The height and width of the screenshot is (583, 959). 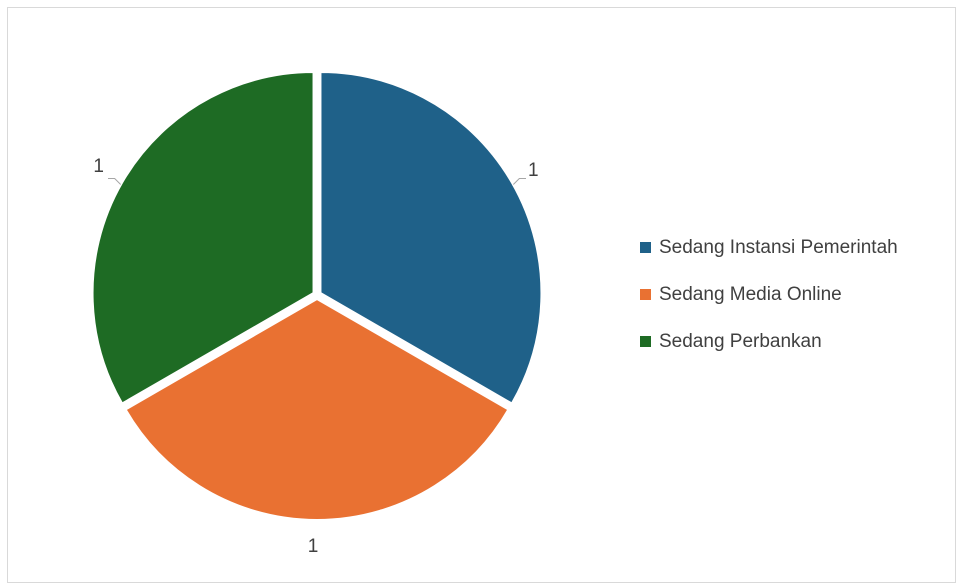 What do you see at coordinates (740, 341) in the screenshot?
I see `legend-label: Sedang Perbankan` at bounding box center [740, 341].